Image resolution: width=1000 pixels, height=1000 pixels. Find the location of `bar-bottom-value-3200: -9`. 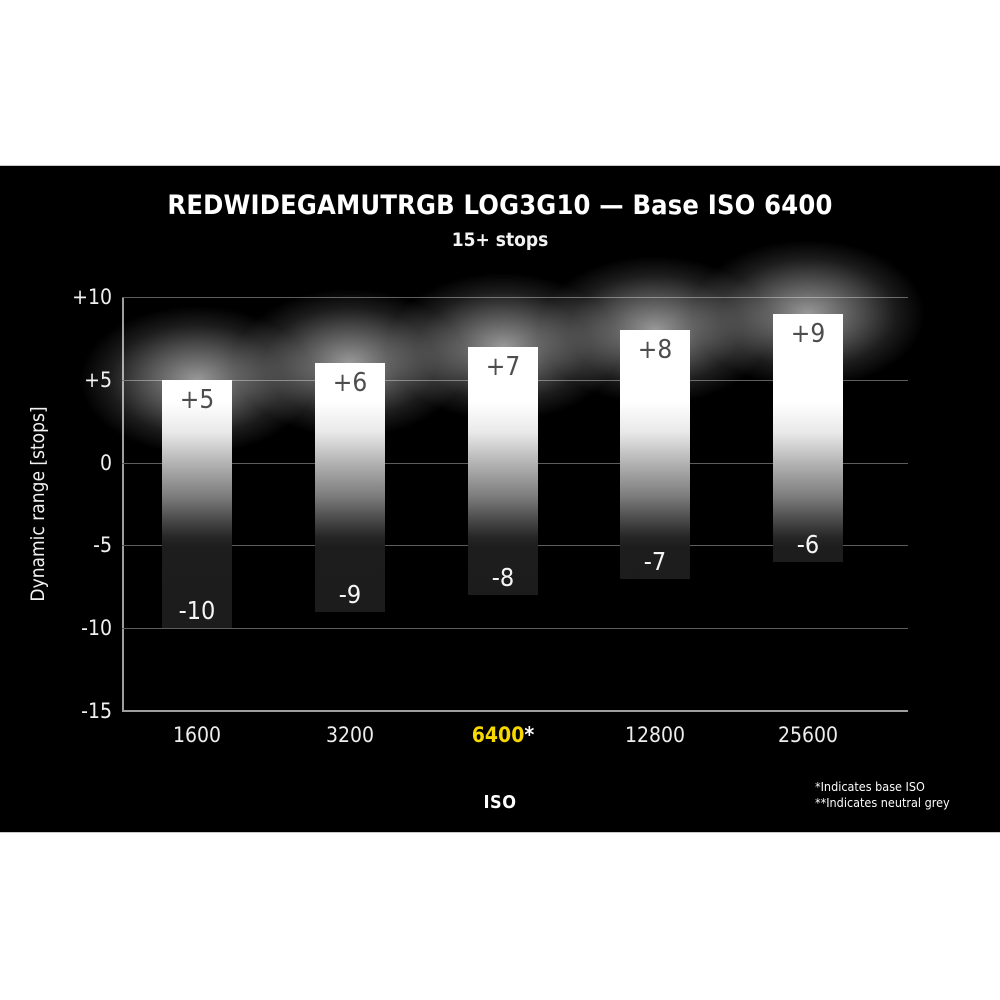

bar-bottom-value-3200: -9 is located at coordinates (350, 594).